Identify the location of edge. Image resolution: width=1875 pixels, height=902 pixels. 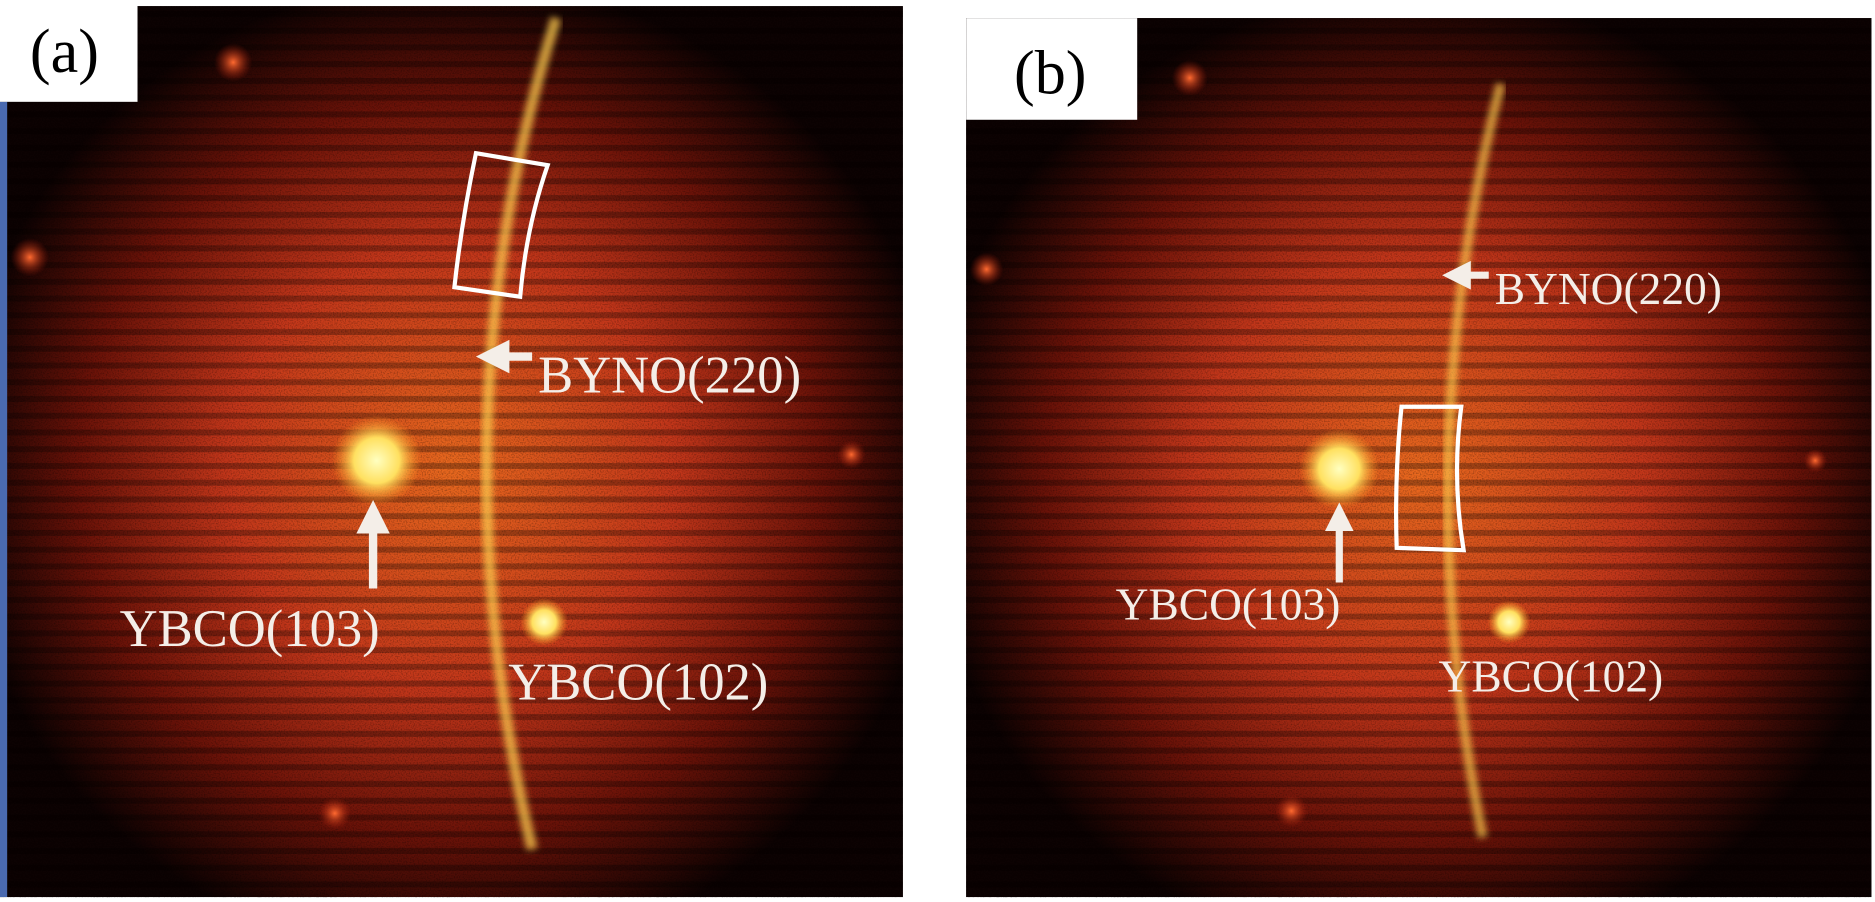
(4, 499).